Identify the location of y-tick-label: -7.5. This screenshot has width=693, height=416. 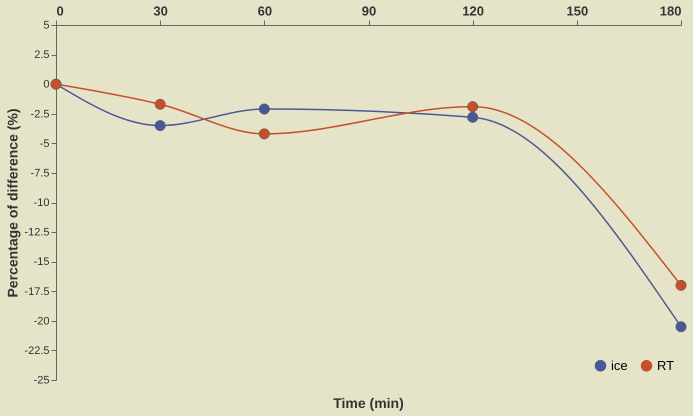
(40, 173).